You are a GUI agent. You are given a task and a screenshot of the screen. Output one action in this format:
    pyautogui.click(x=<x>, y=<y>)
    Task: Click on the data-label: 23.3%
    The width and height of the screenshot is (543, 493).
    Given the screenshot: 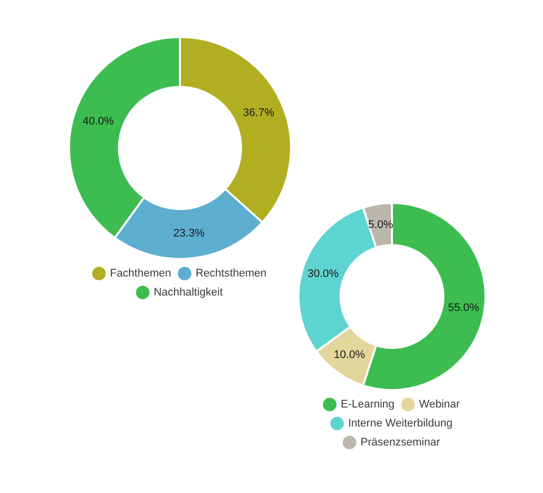 What is the action you would take?
    pyautogui.click(x=189, y=234)
    